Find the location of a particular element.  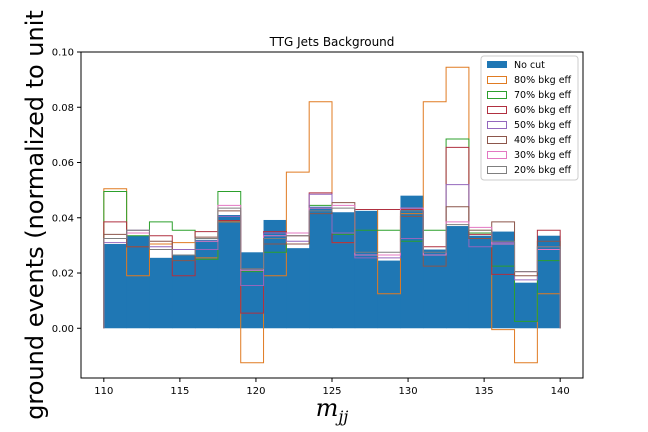

x-tick-label: 140 is located at coordinates (560, 391).